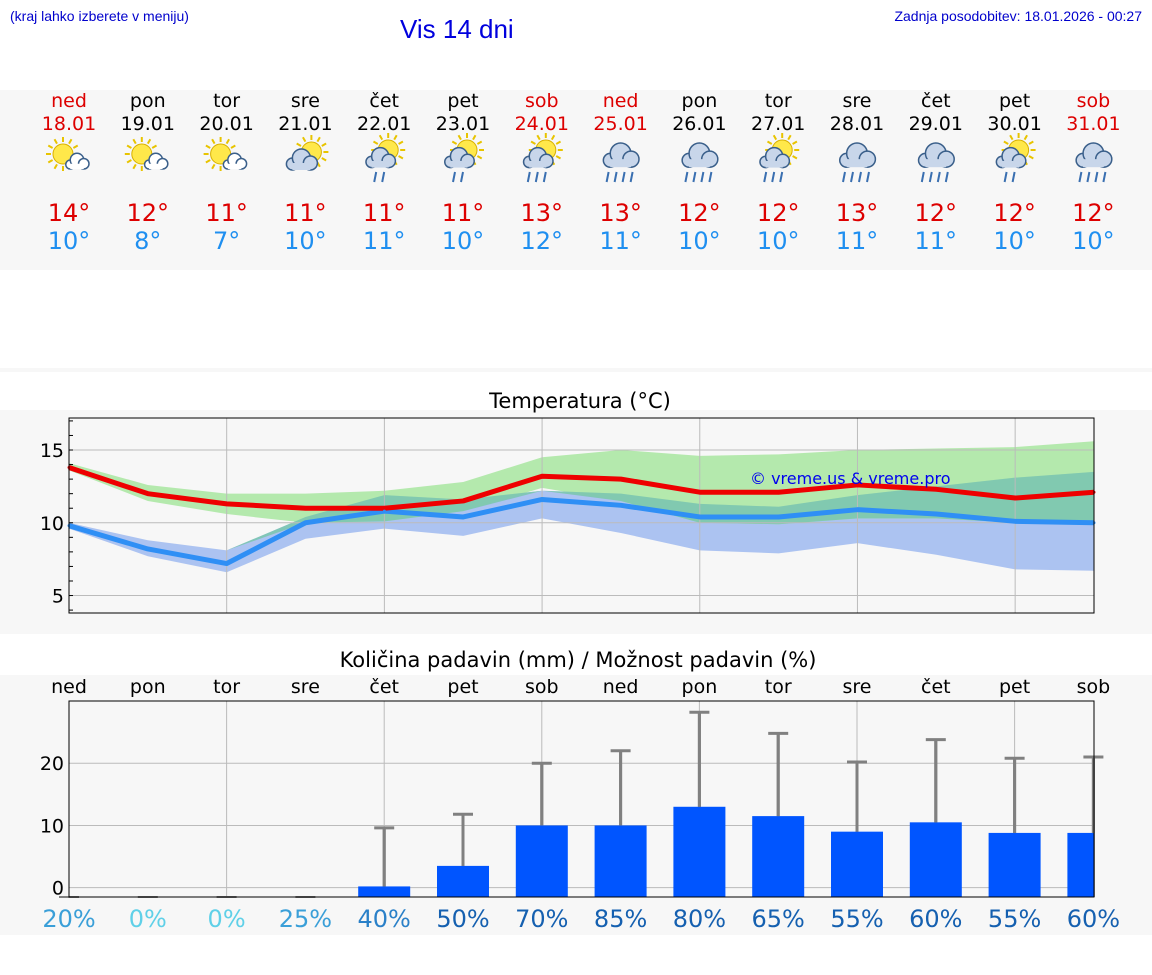 The width and height of the screenshot is (1152, 975). I want to click on day-date: 19.01, so click(148, 124).